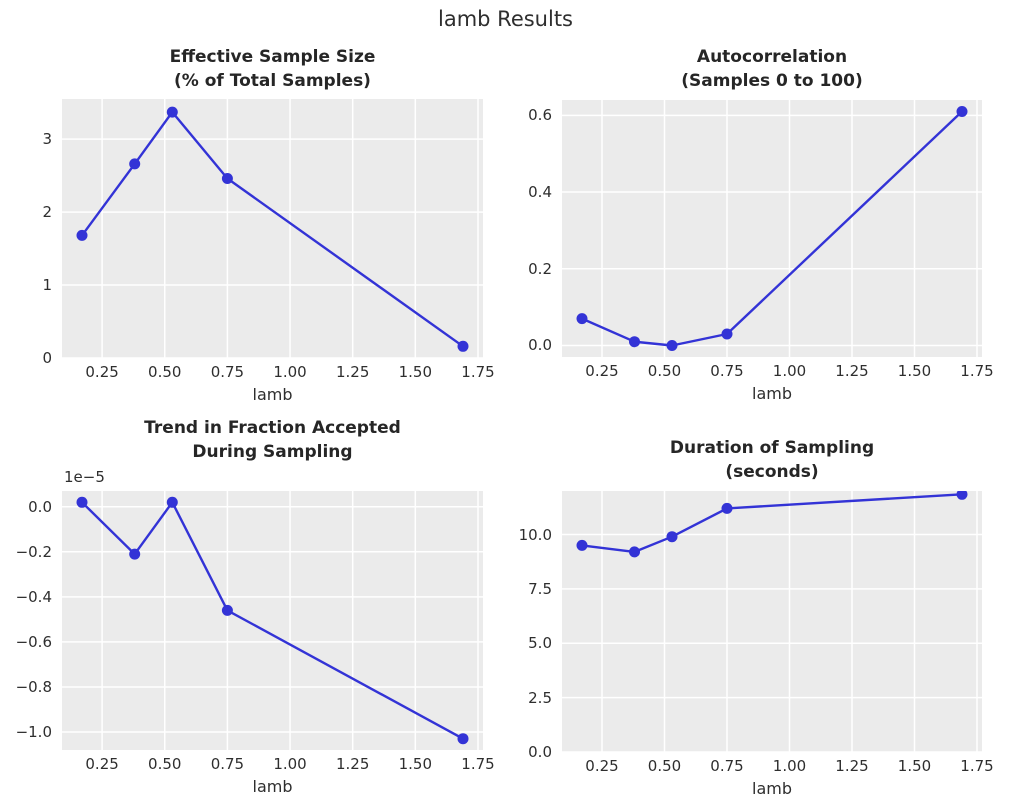 The width and height of the screenshot is (1011, 811). Describe the element at coordinates (772, 460) in the screenshot. I see `subplot-title-duration-of-sampling: Duration of Sampling (seconds)` at that location.